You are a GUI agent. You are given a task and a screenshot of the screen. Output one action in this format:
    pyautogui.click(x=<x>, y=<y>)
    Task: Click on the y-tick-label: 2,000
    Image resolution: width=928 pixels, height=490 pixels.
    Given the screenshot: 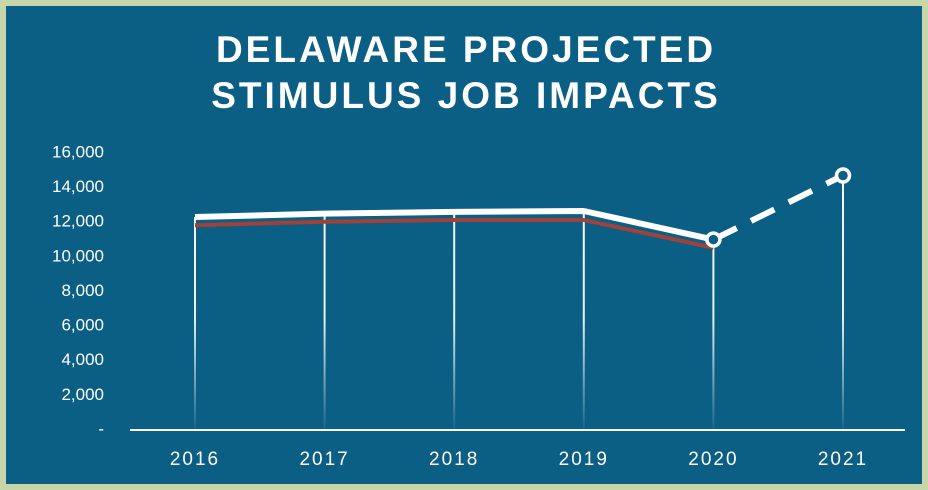 What is the action you would take?
    pyautogui.click(x=82, y=394)
    